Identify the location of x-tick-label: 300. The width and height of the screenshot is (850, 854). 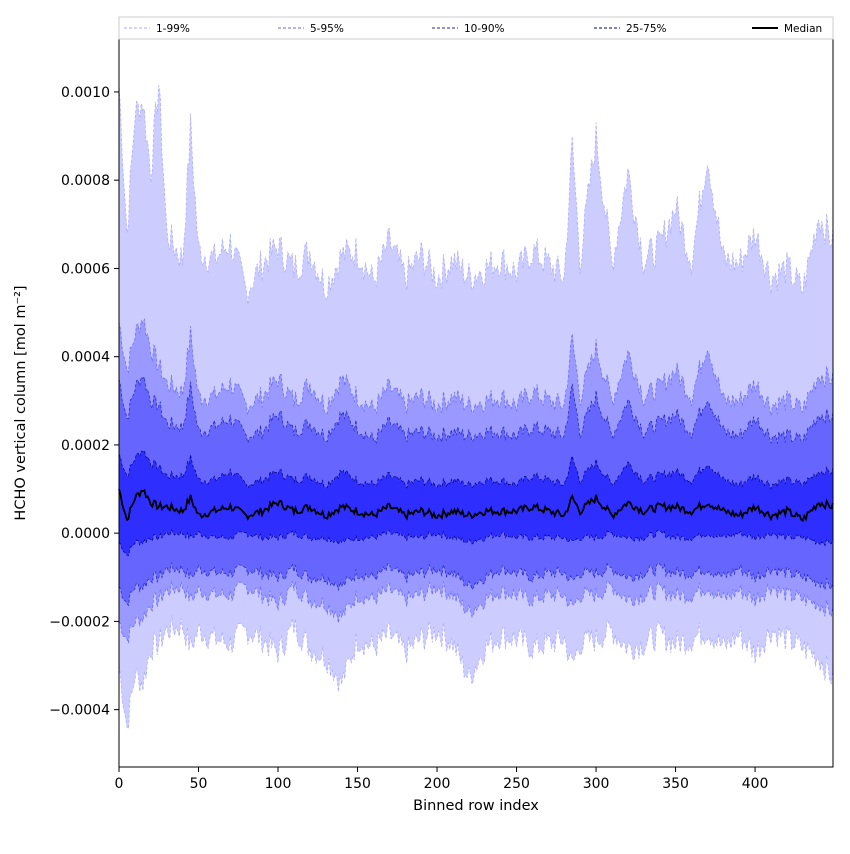
(596, 784).